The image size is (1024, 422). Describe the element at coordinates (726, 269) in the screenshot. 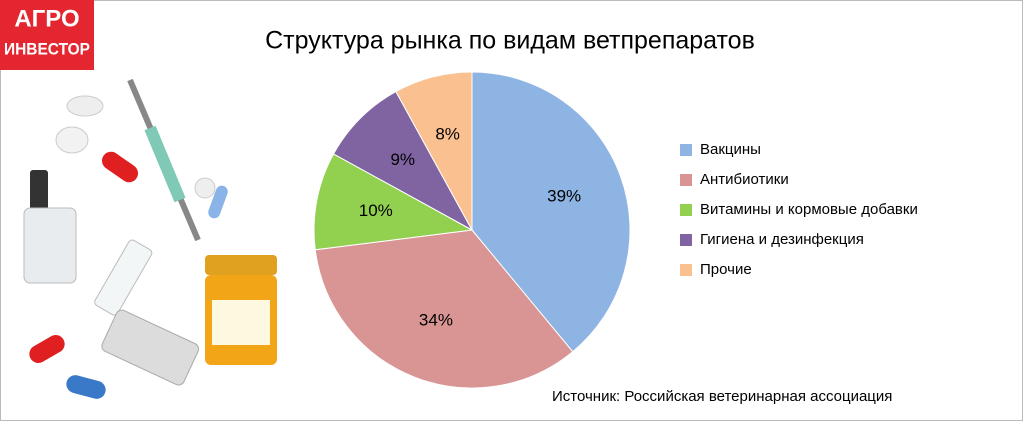

I see `legend-label: Прочие` at that location.